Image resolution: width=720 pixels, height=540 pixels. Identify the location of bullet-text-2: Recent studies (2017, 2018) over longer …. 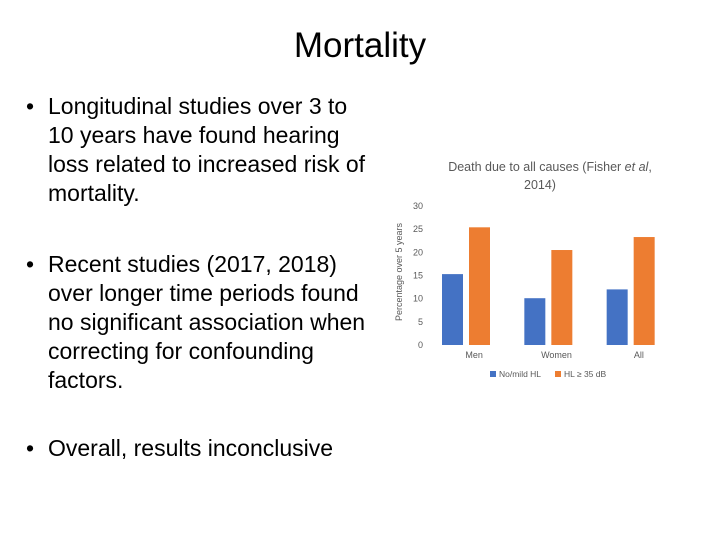
(207, 322).